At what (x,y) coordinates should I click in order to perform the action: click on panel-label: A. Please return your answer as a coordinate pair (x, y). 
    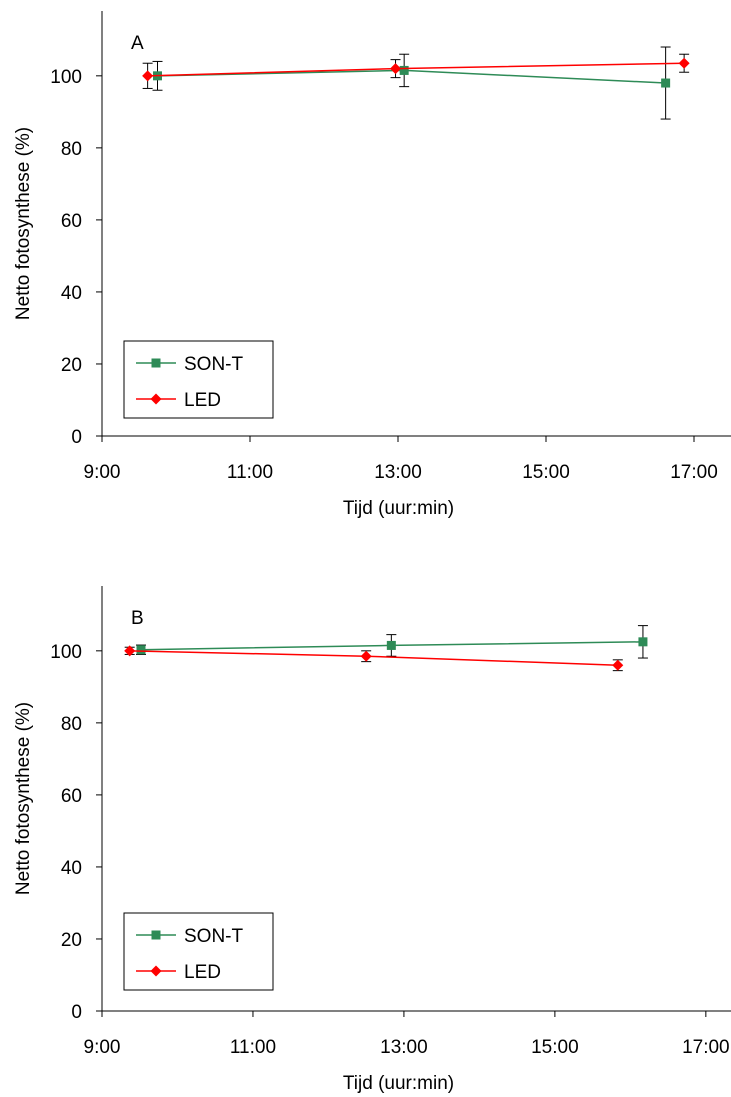
    Looking at the image, I should click on (137, 43).